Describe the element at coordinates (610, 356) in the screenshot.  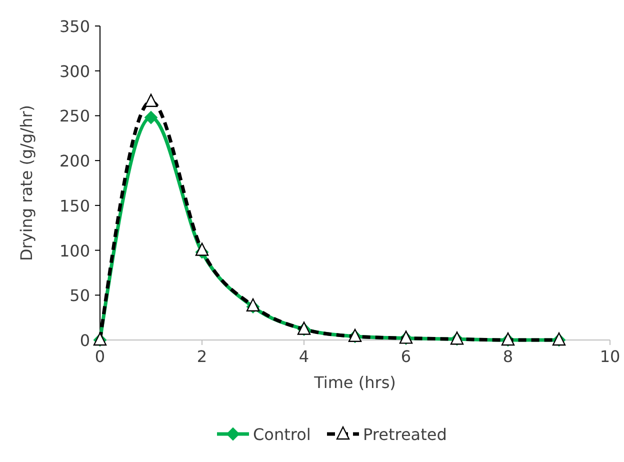
I see `x-tick-label: 10` at that location.